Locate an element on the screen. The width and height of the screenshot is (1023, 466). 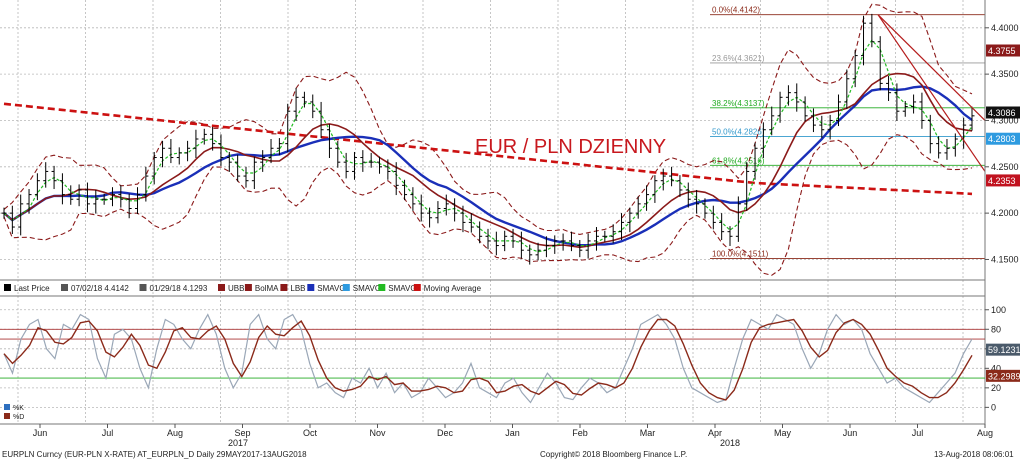
stoch-badge-label-1: 32.2989 is located at coordinates (1004, 376).